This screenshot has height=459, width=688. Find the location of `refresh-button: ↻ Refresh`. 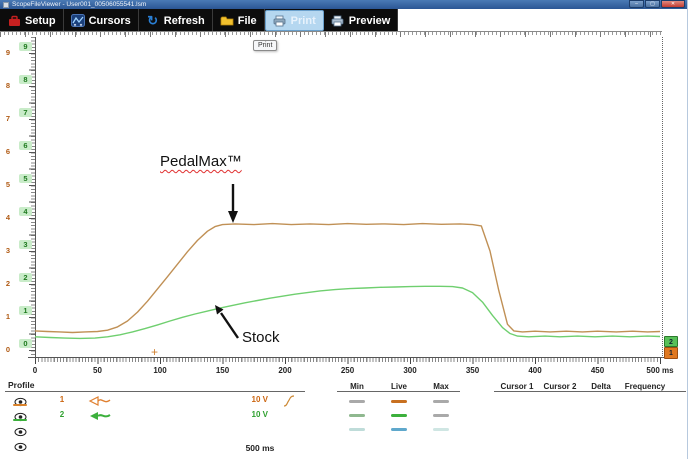

refresh-button: ↻ Refresh is located at coordinates (175, 20).